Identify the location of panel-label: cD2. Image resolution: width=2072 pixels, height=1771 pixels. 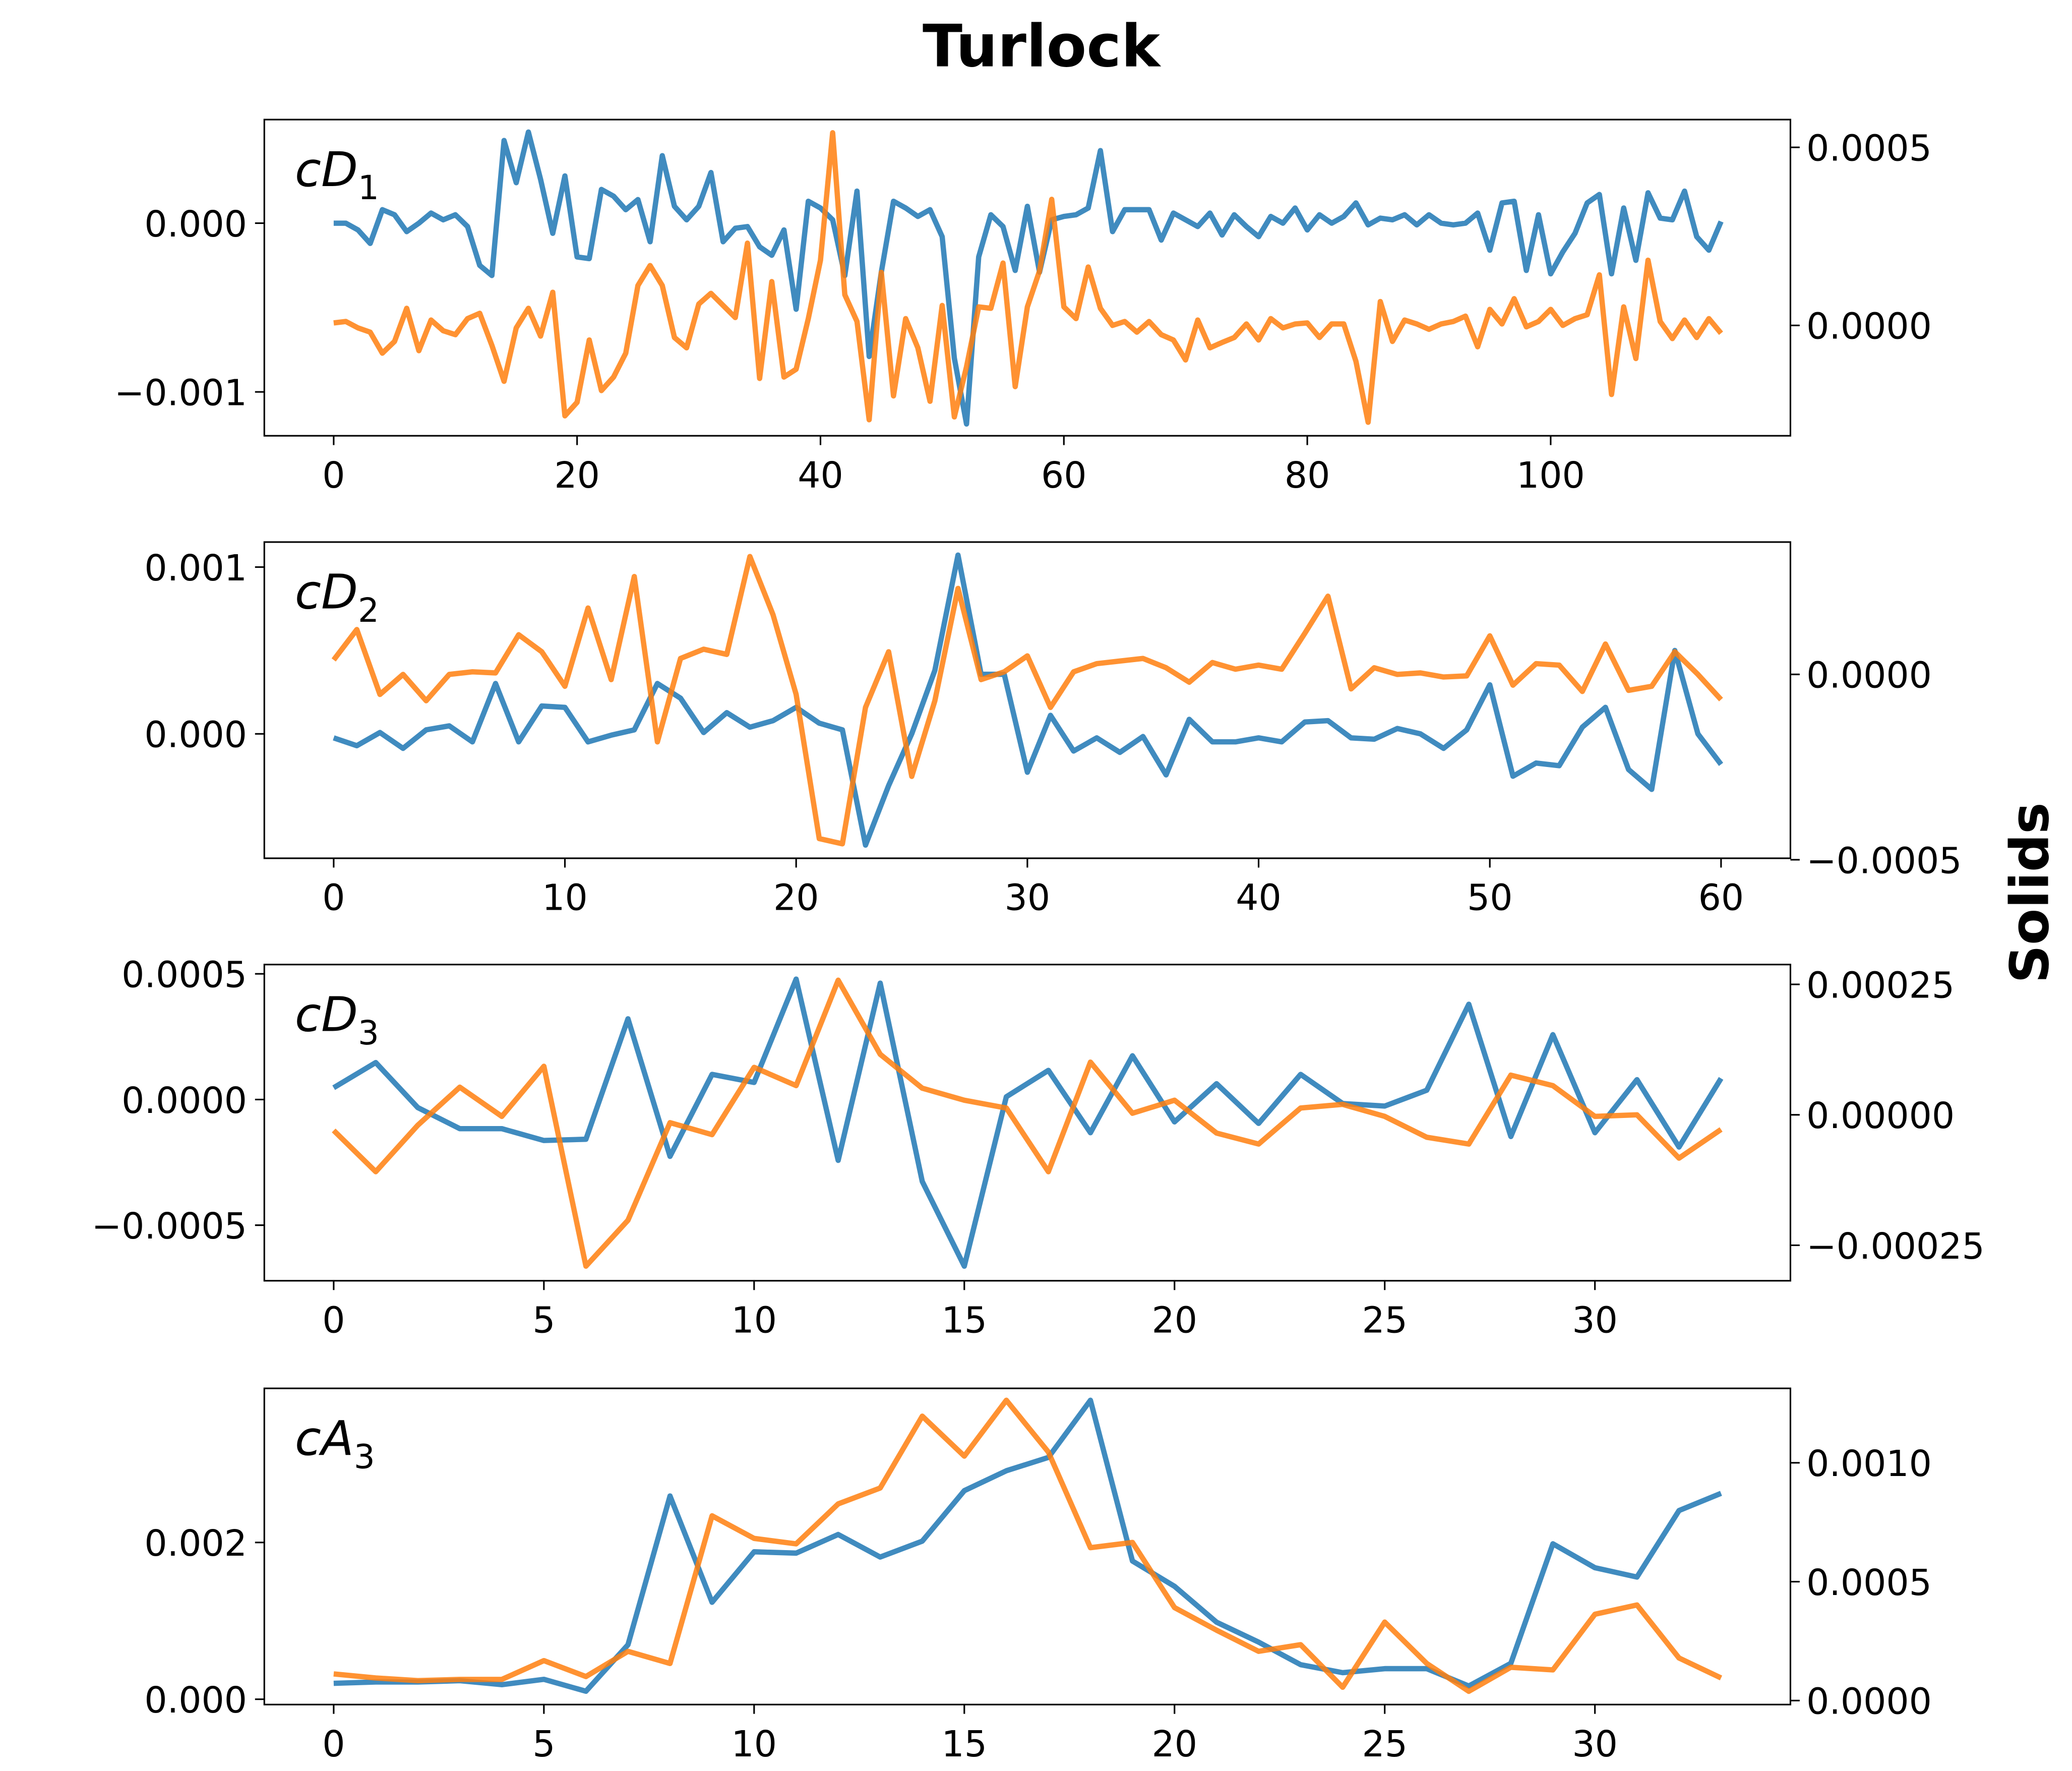
(337, 597).